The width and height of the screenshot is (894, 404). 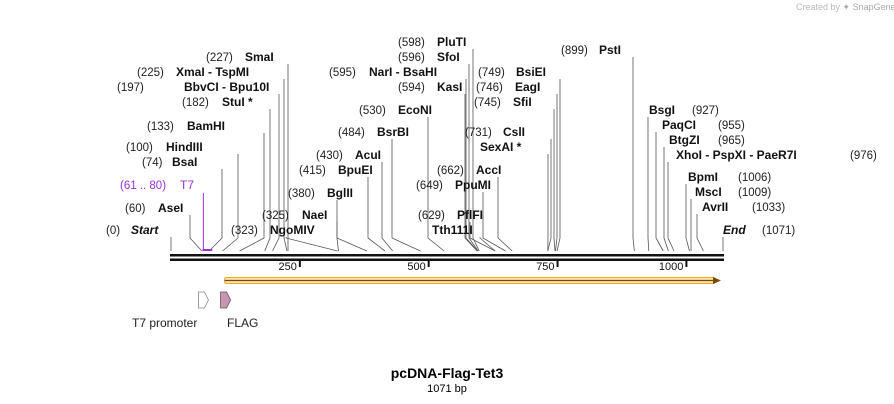 I want to click on primer-t7: (61 .. 80) T7, so click(x=166, y=214).